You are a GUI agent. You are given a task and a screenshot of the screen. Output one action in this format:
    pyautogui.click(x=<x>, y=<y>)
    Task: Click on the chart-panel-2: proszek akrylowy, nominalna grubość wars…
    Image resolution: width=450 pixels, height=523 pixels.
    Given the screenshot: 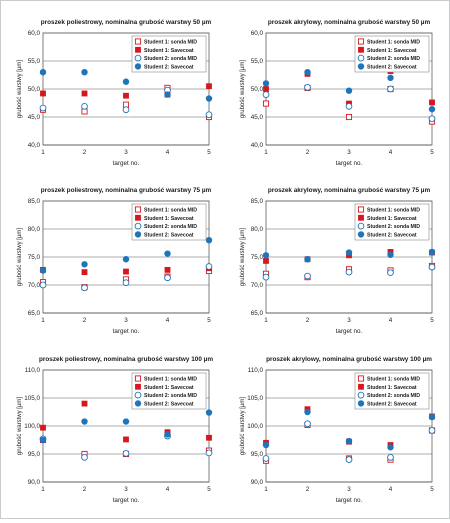 What is the action you would take?
    pyautogui.click(x=338, y=93)
    